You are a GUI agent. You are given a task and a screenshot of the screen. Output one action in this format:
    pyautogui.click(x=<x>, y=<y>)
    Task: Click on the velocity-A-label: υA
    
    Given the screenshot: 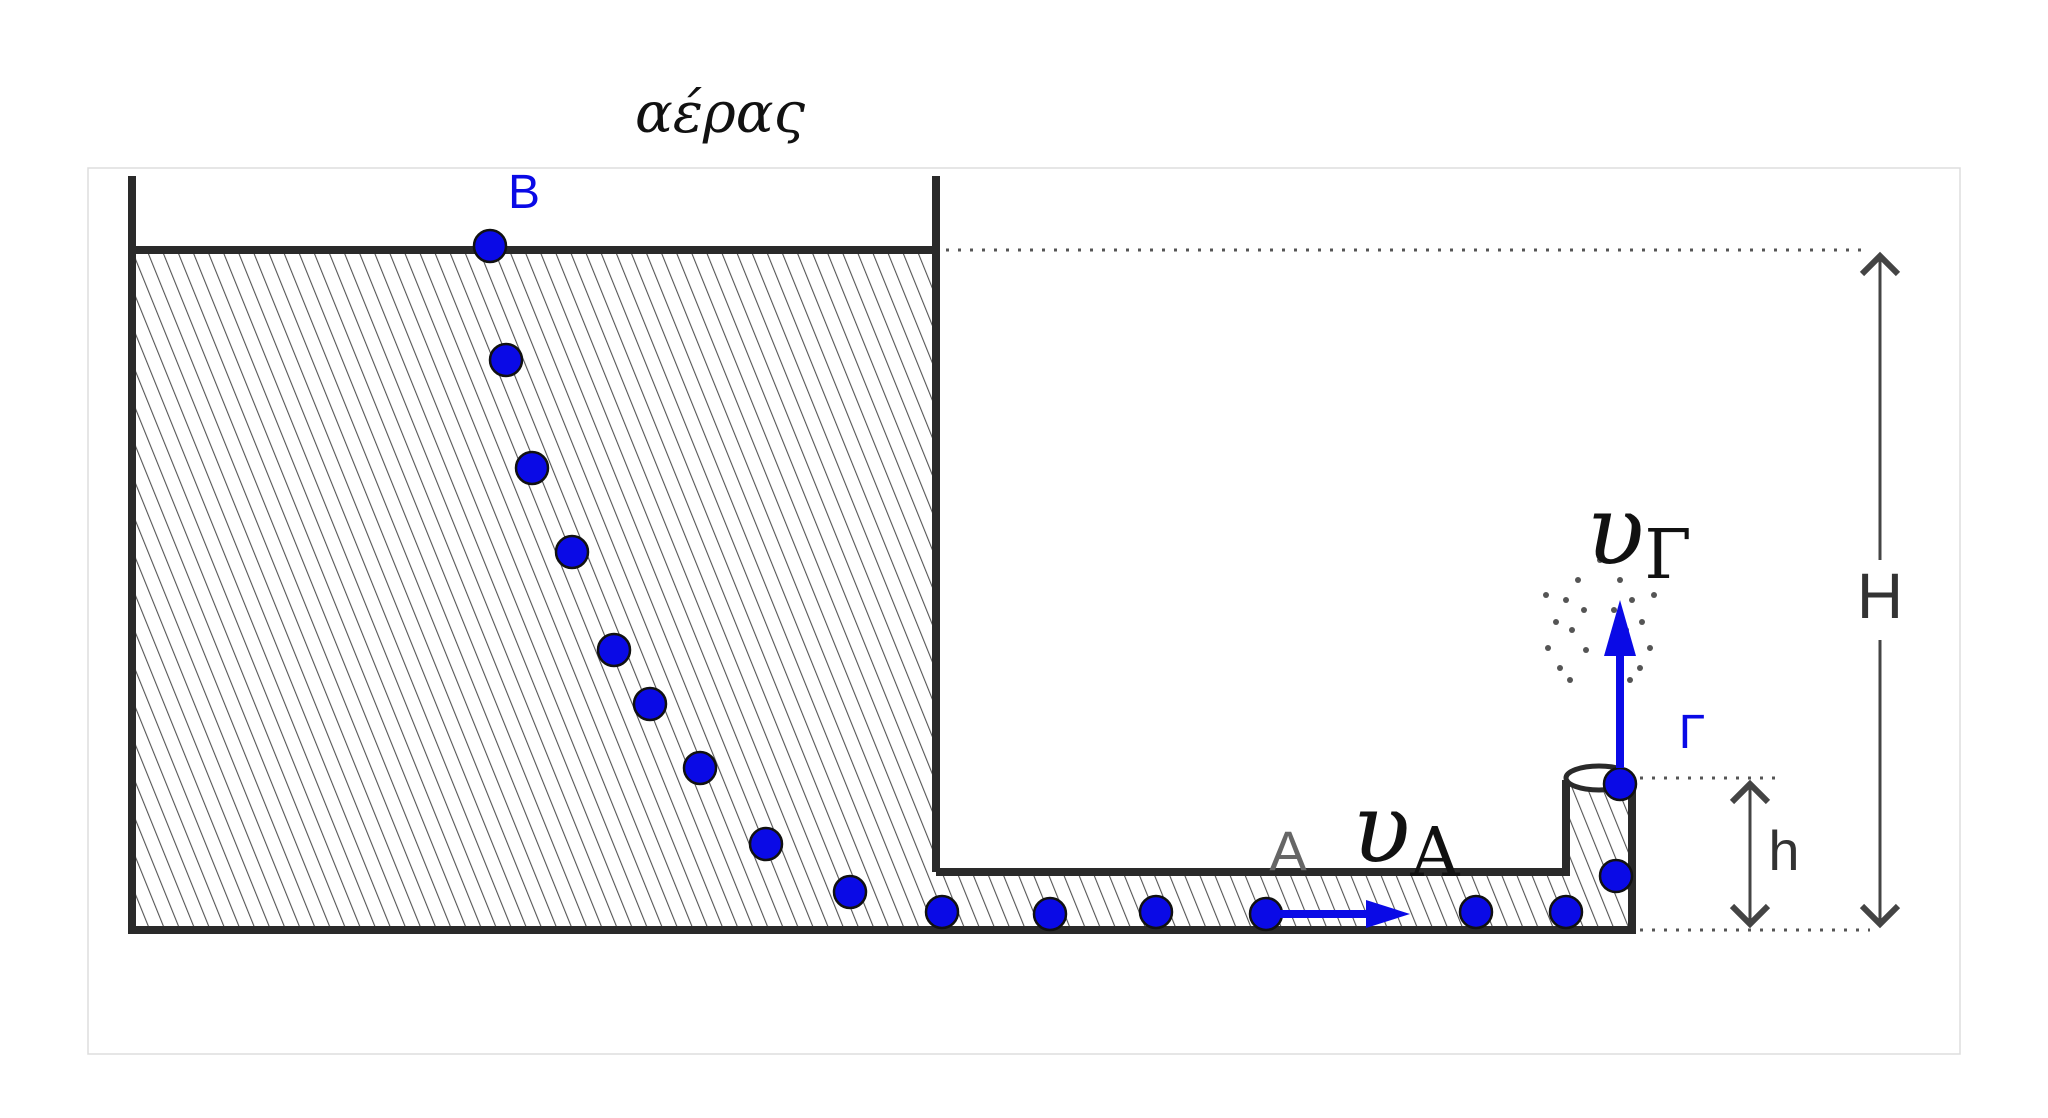 What is the action you would take?
    pyautogui.click(x=1406, y=833)
    